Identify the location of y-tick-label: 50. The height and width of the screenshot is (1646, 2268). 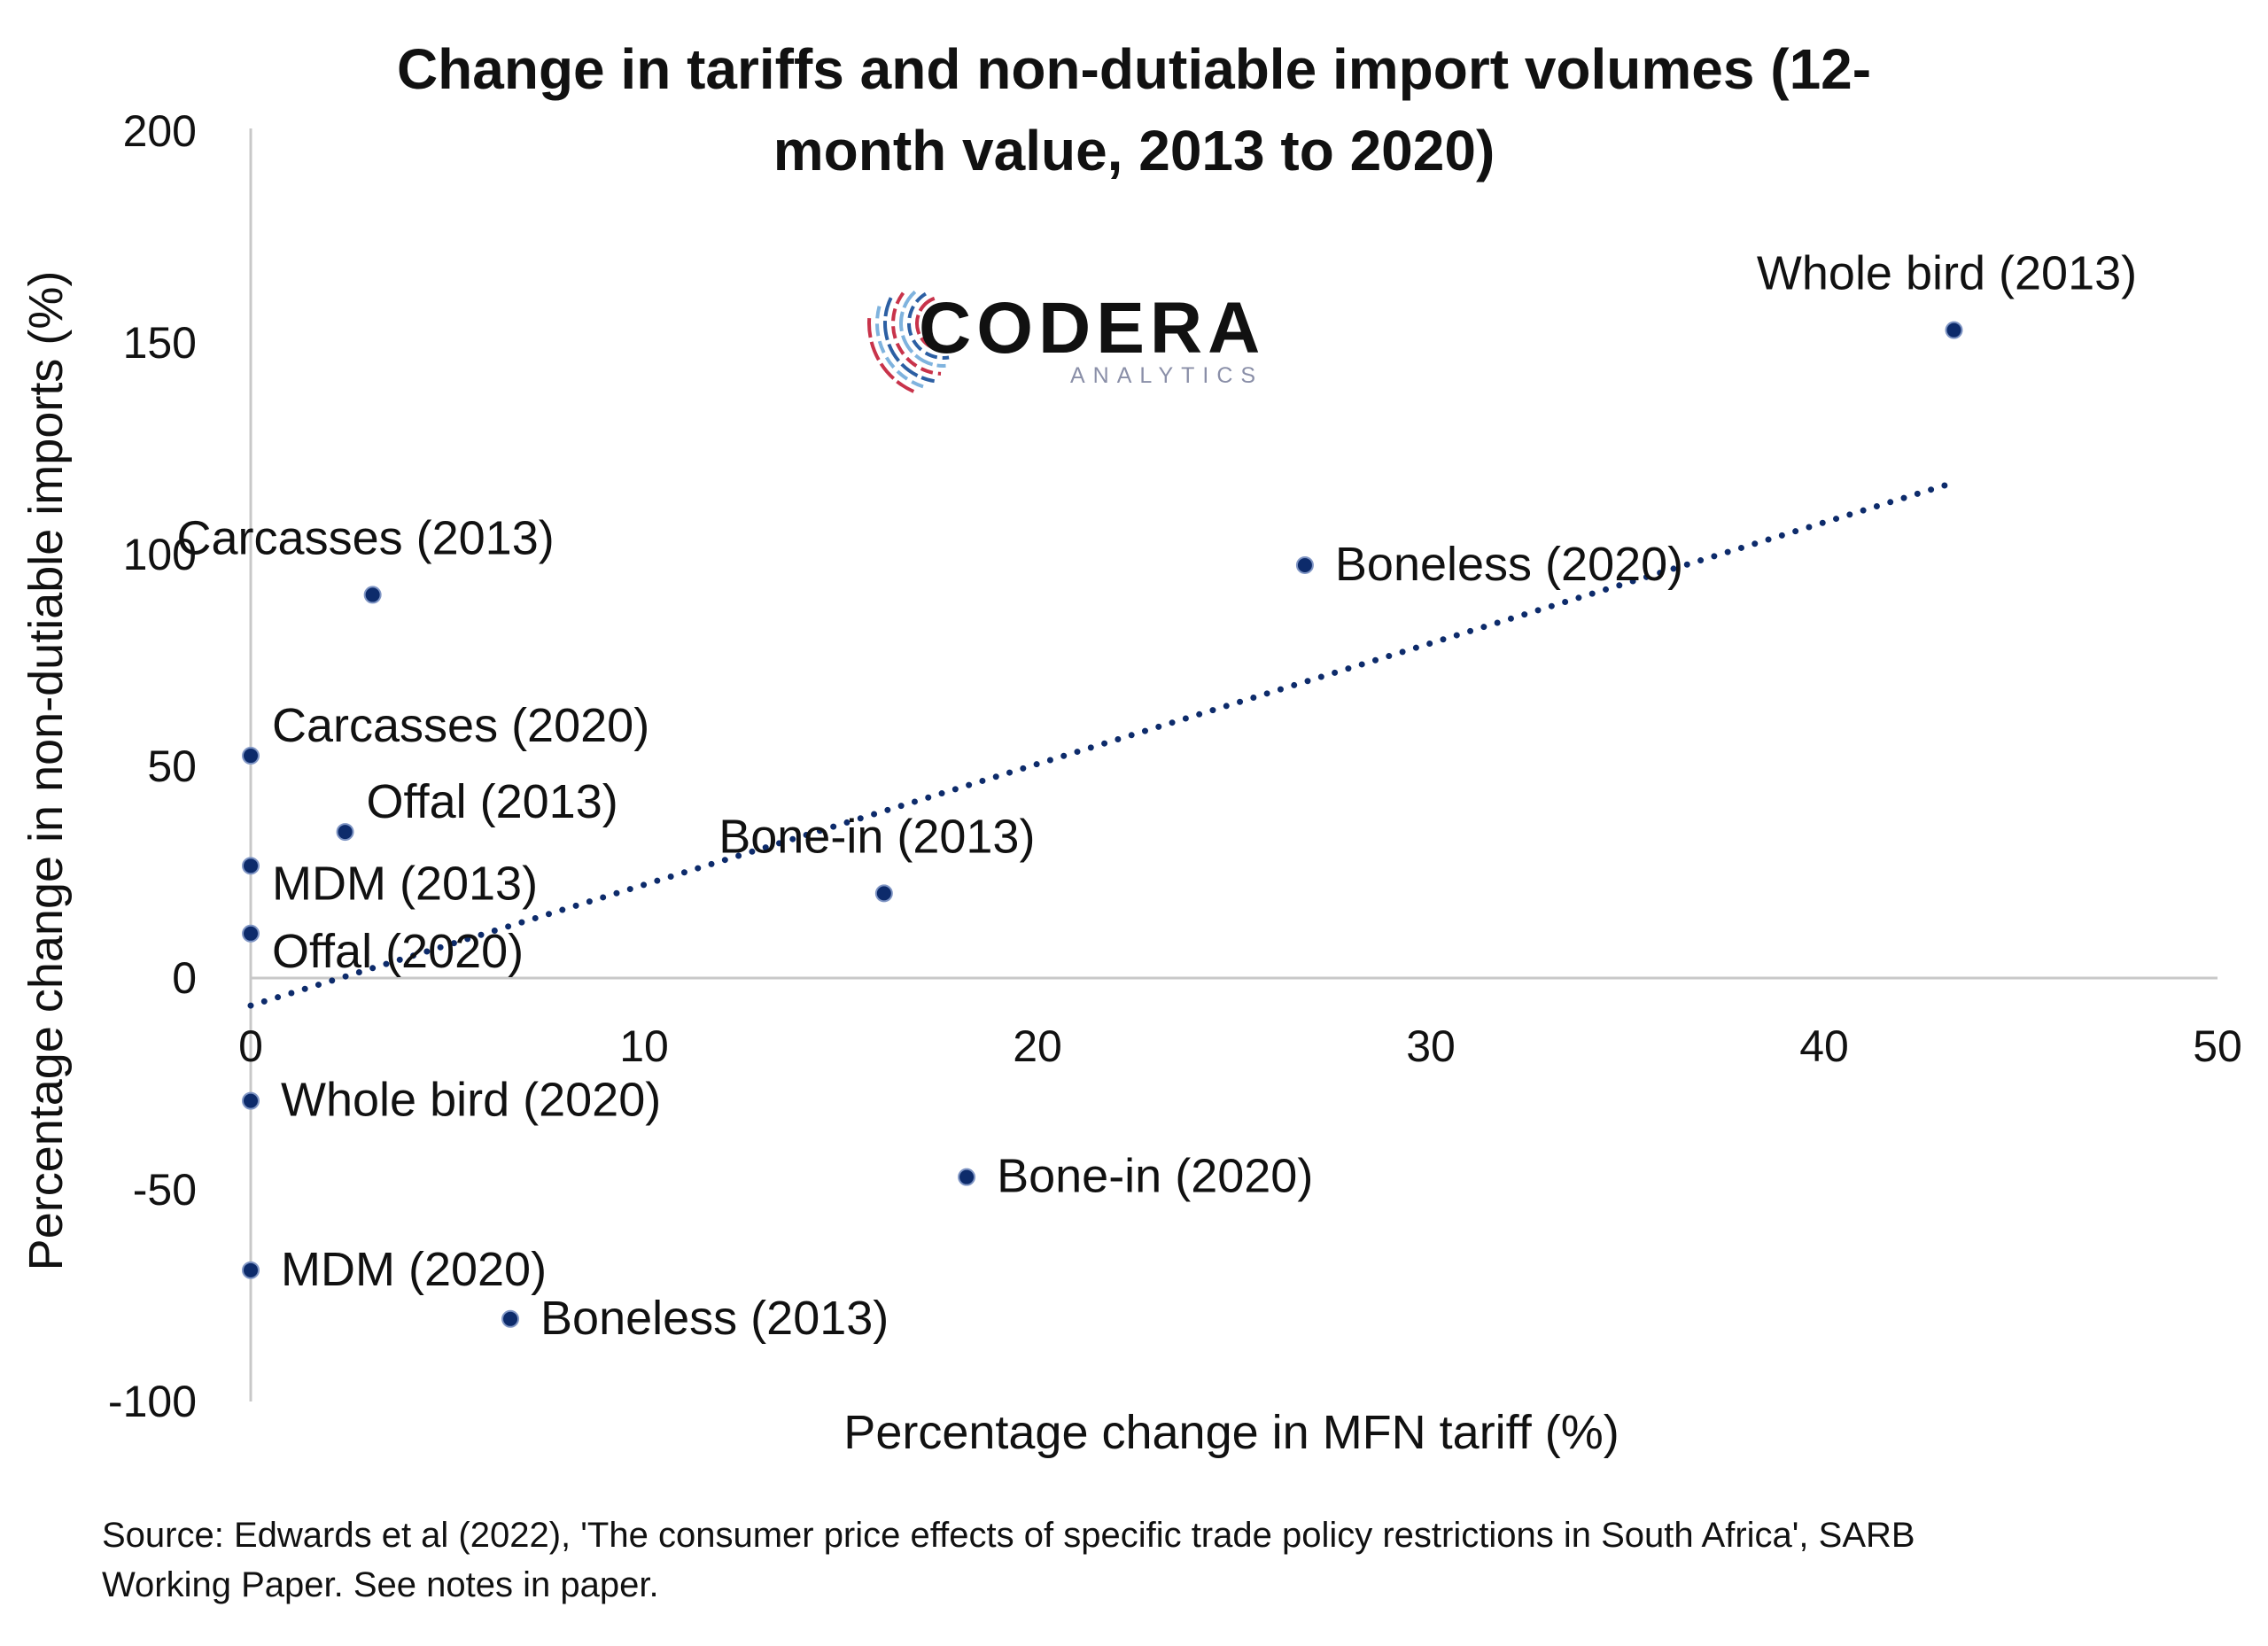
(172, 766).